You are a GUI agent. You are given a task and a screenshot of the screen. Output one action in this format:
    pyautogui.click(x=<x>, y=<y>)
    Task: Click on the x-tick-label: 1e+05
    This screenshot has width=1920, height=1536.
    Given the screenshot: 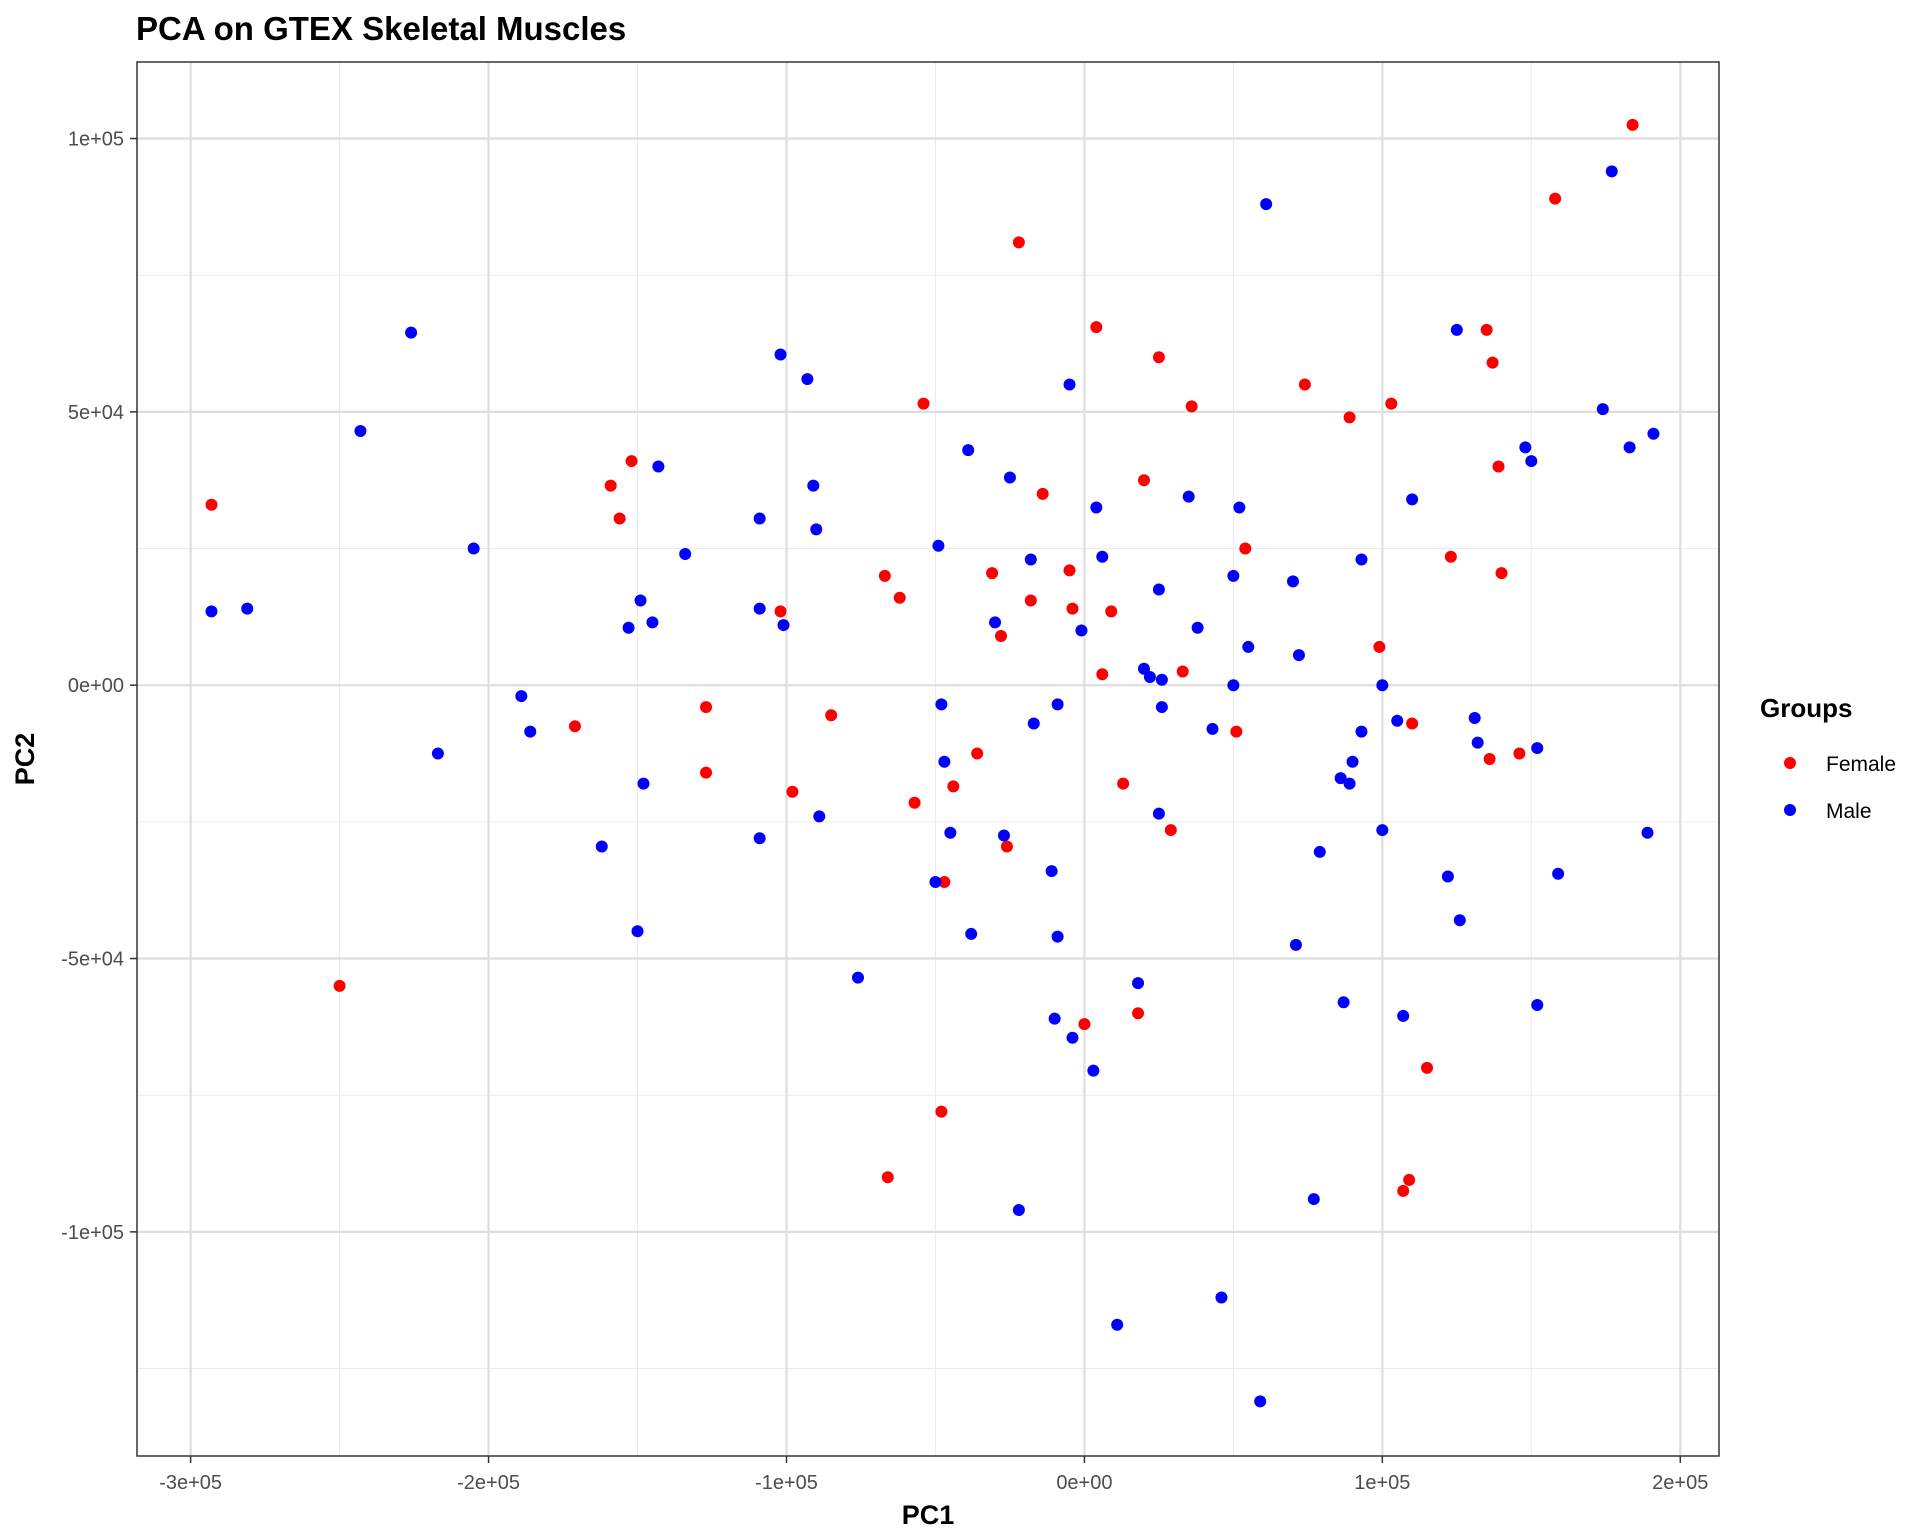 What is the action you would take?
    pyautogui.click(x=1382, y=1483)
    